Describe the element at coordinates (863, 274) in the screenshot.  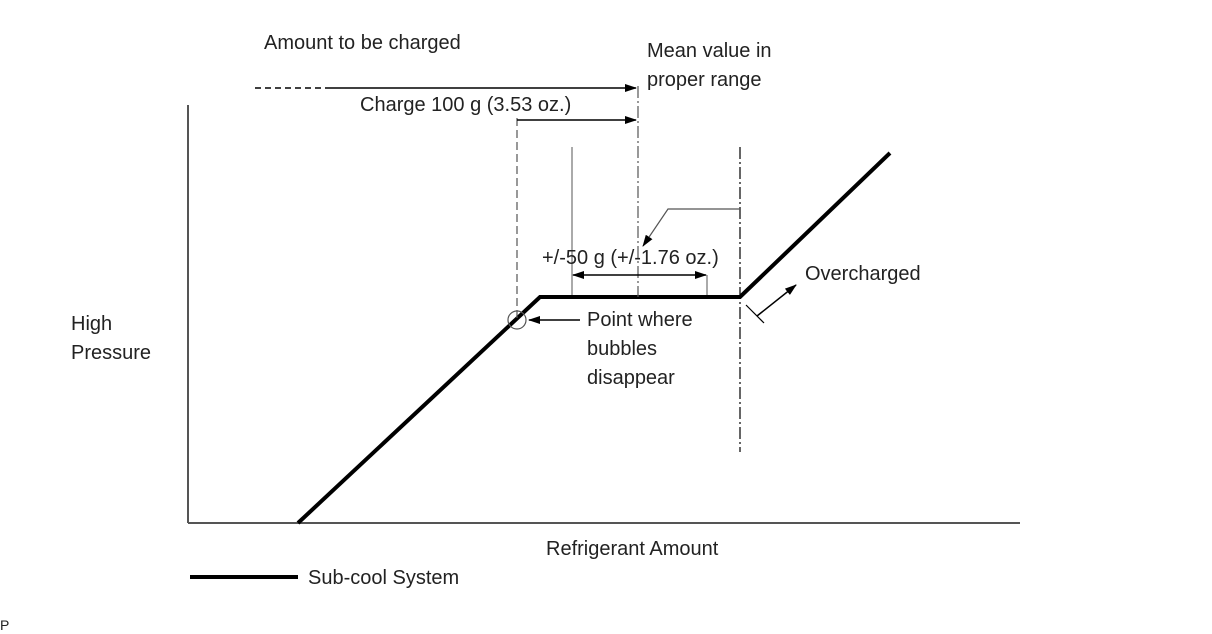
I see `overcharged-label: Overcharged` at that location.